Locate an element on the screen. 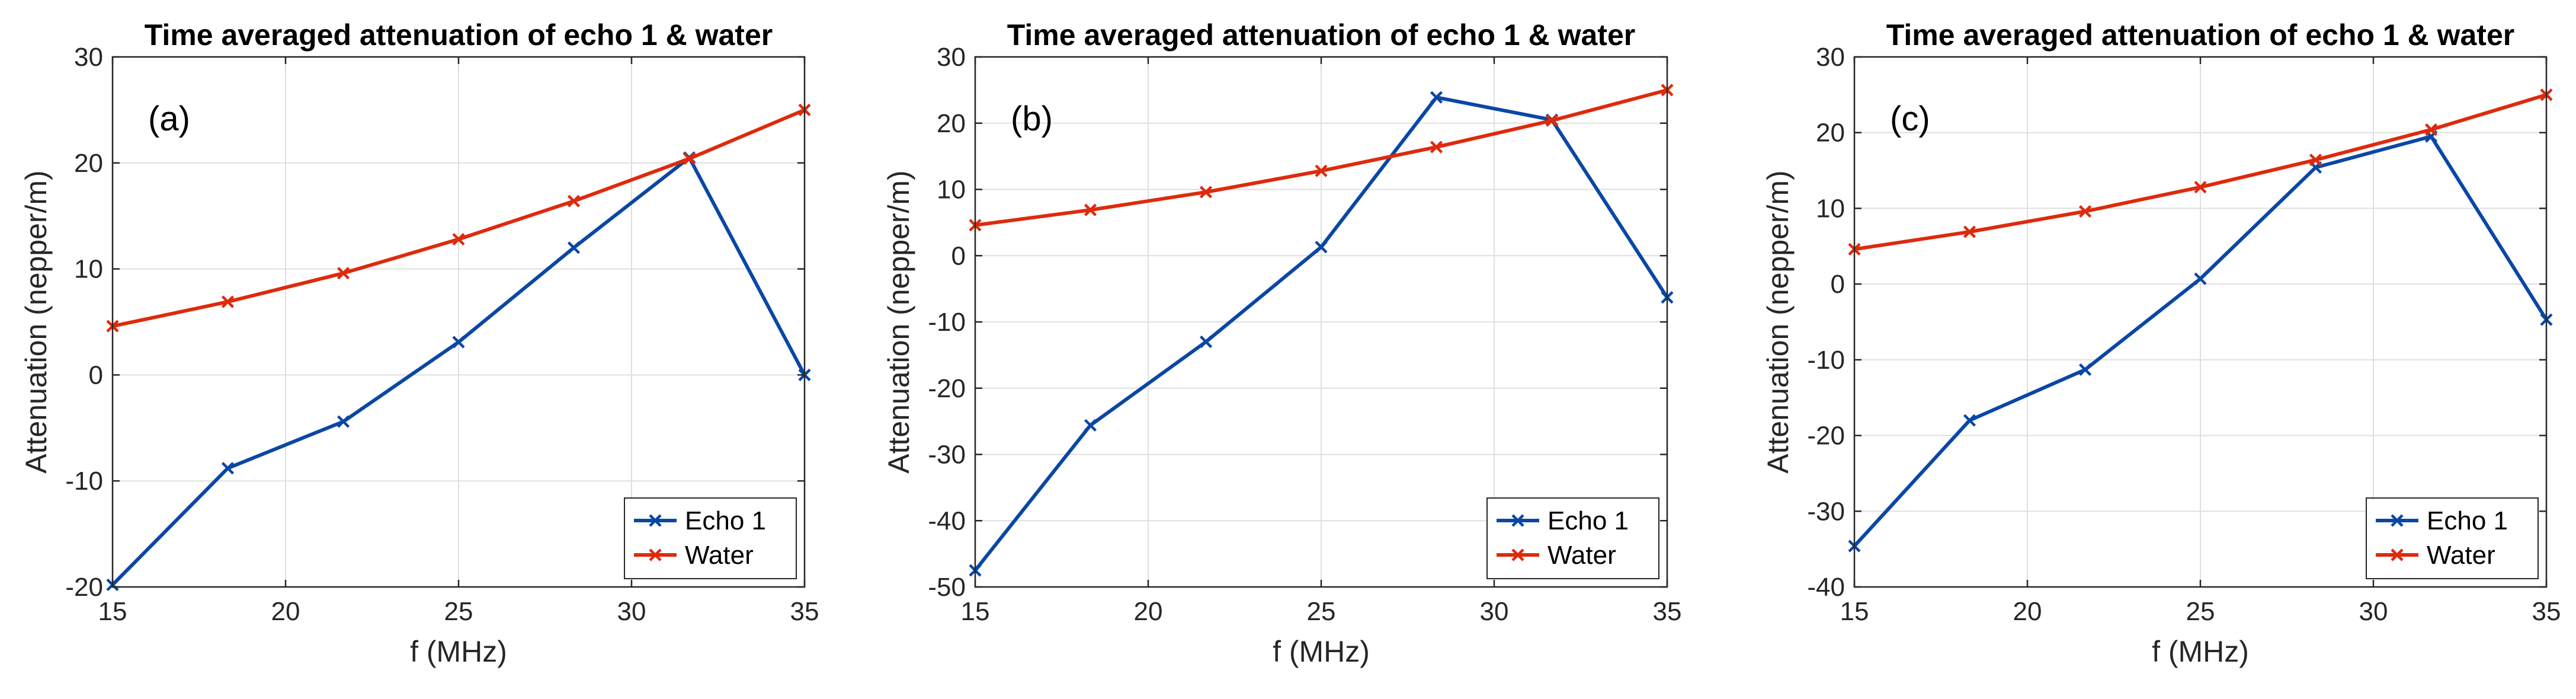 This screenshot has height=699, width=2576. panel-label: (a) is located at coordinates (169, 119).